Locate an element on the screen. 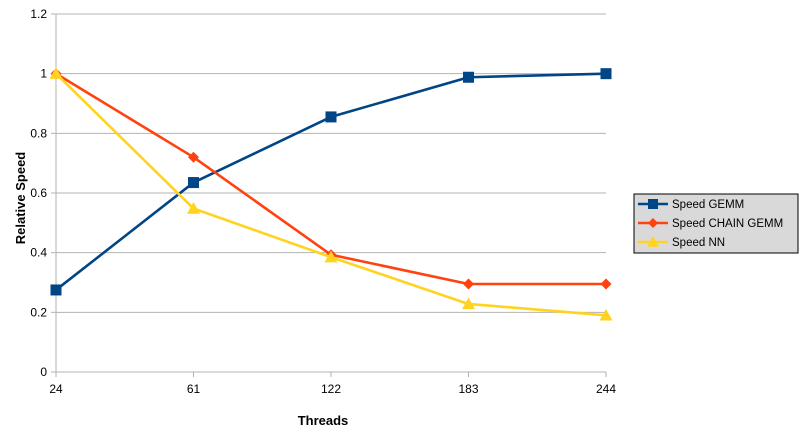  y-tick-label: 0.4 is located at coordinates (38, 253).